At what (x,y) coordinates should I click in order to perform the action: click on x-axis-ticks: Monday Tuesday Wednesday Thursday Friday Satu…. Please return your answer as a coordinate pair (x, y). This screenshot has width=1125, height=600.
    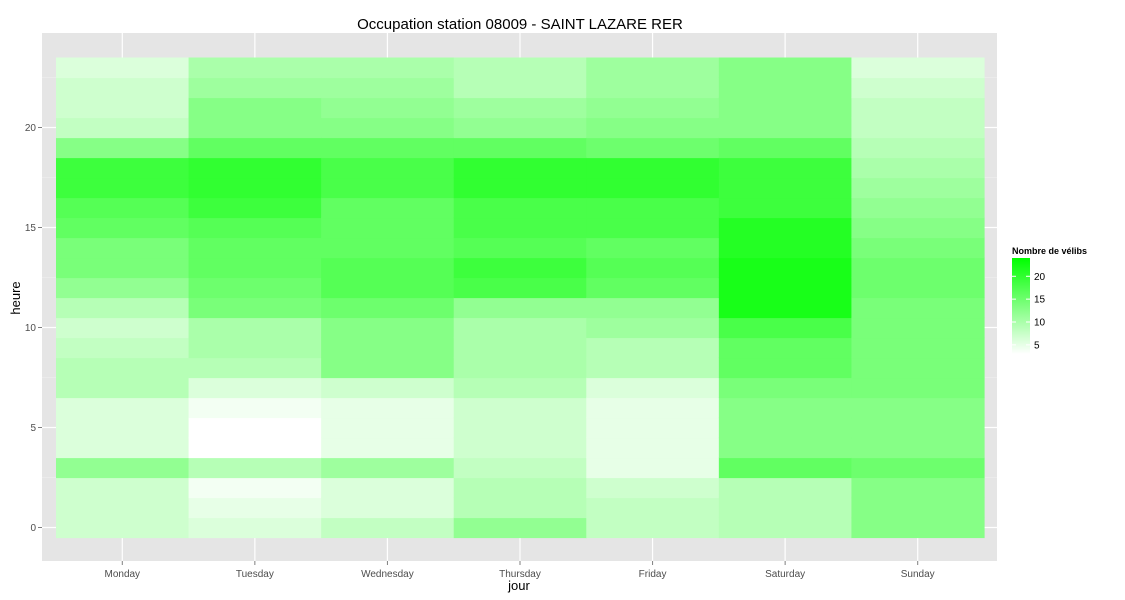
    Looking at the image, I should click on (519, 570).